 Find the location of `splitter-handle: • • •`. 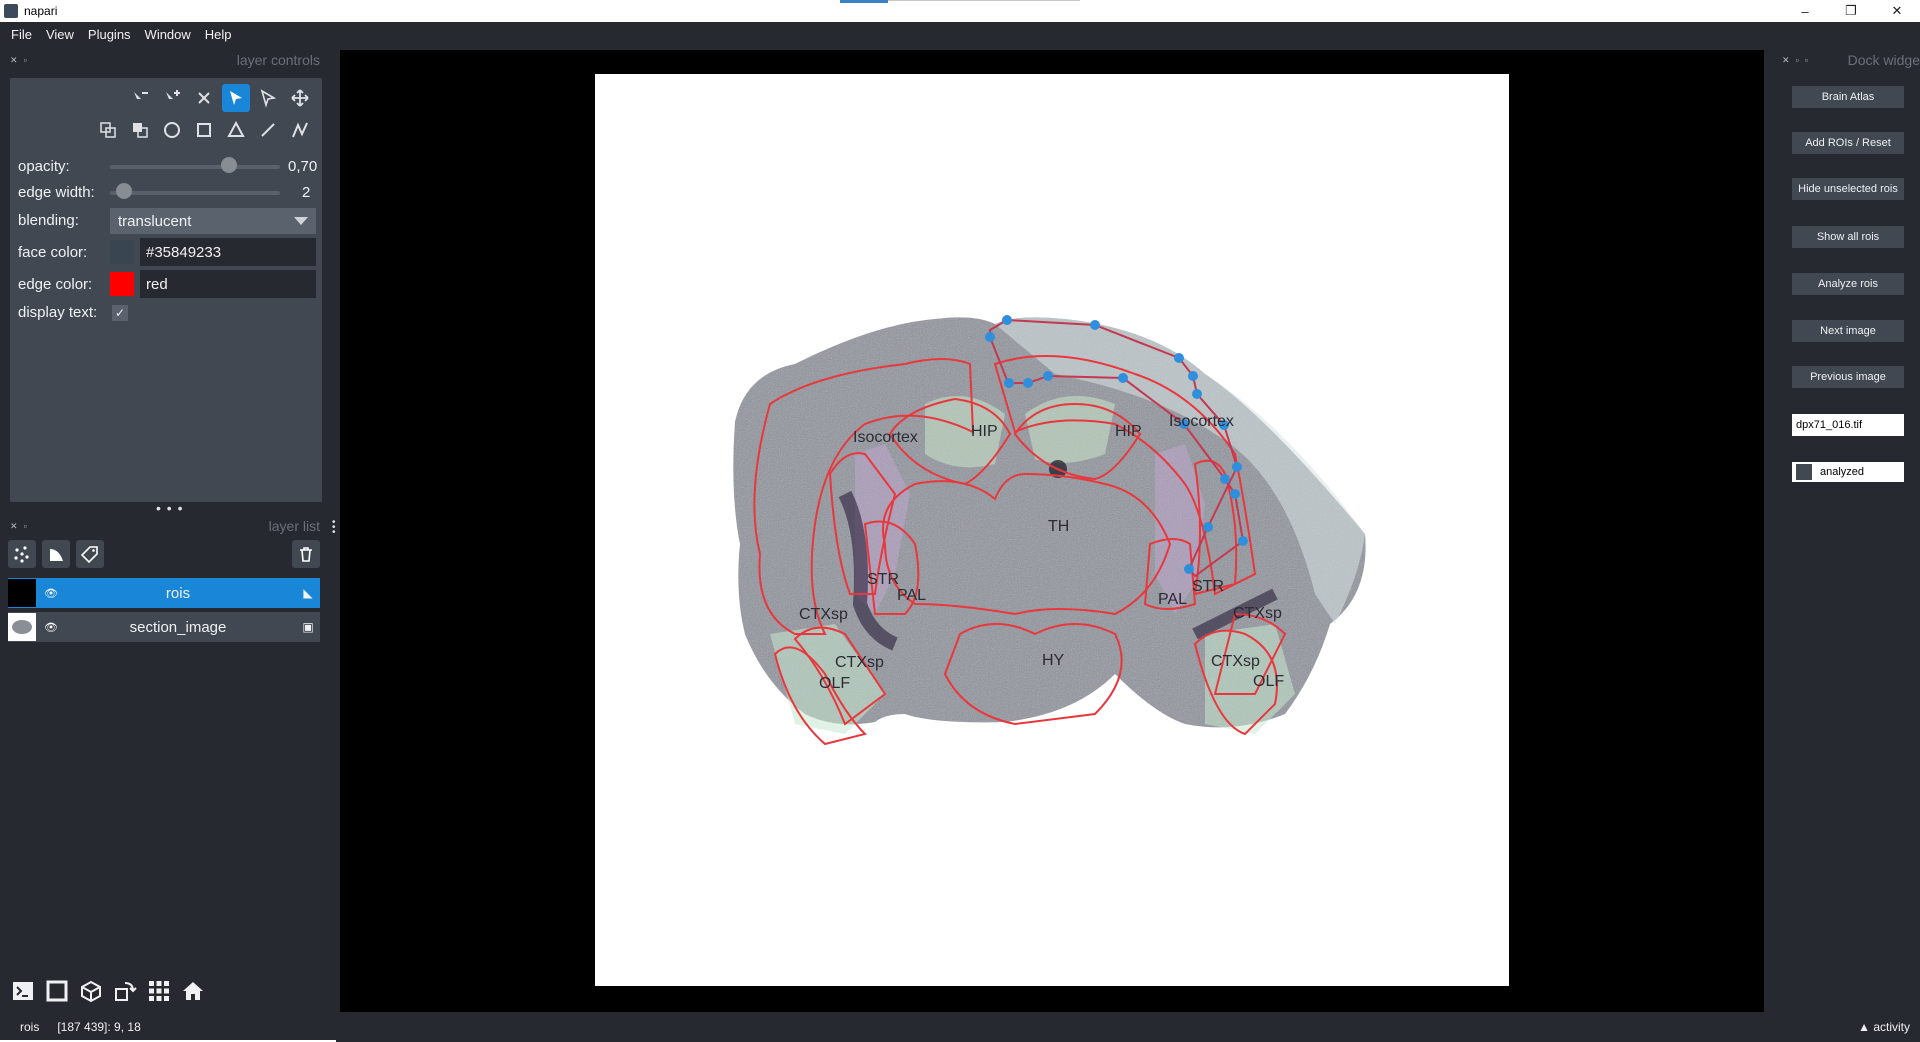

splitter-handle: • • • is located at coordinates (169, 508).